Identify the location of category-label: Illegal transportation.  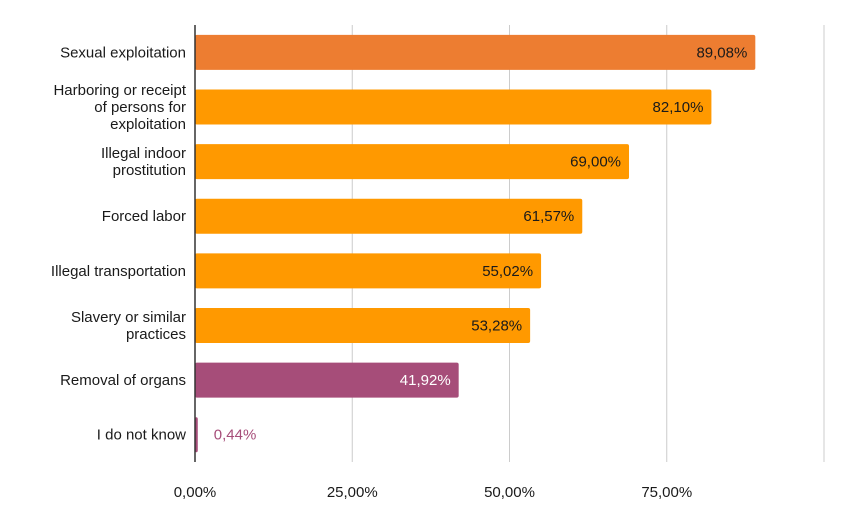
(118, 271).